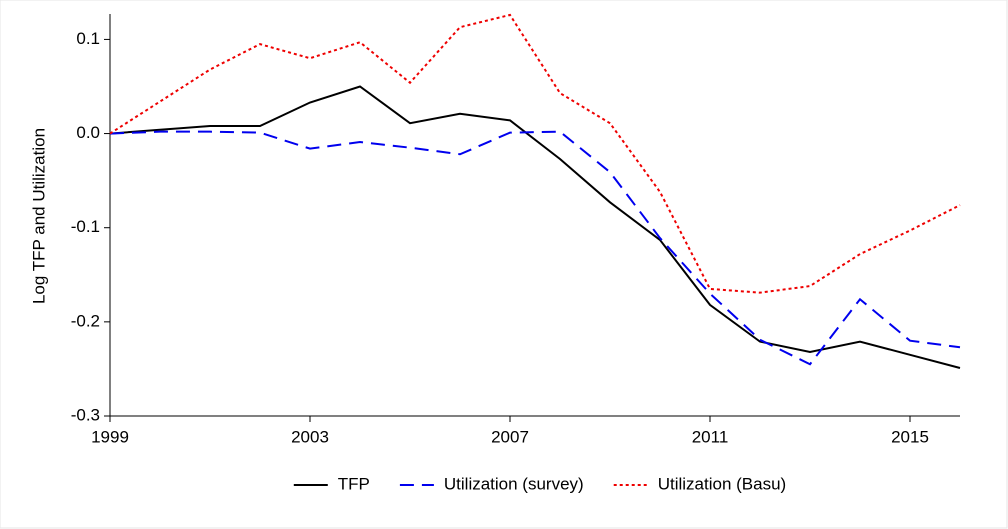  I want to click on y-tick-label: 0.1, so click(88, 38).